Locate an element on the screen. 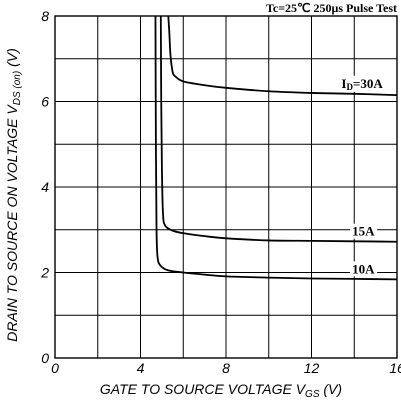 The image size is (401, 409). series-label: 15A is located at coordinates (363, 231).